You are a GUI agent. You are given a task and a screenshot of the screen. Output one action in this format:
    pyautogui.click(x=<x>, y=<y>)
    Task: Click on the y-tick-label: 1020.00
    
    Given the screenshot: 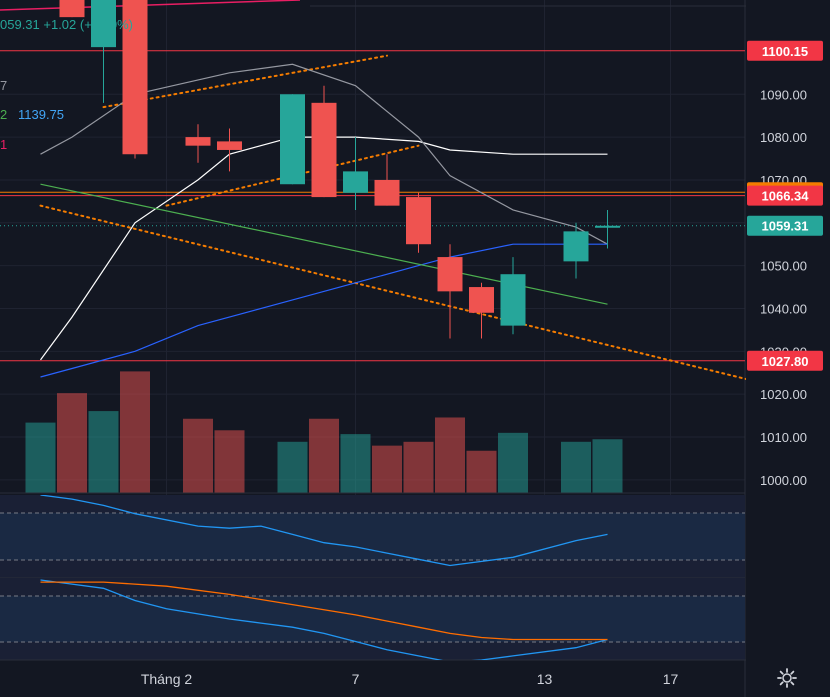 What is the action you would take?
    pyautogui.click(x=783, y=394)
    